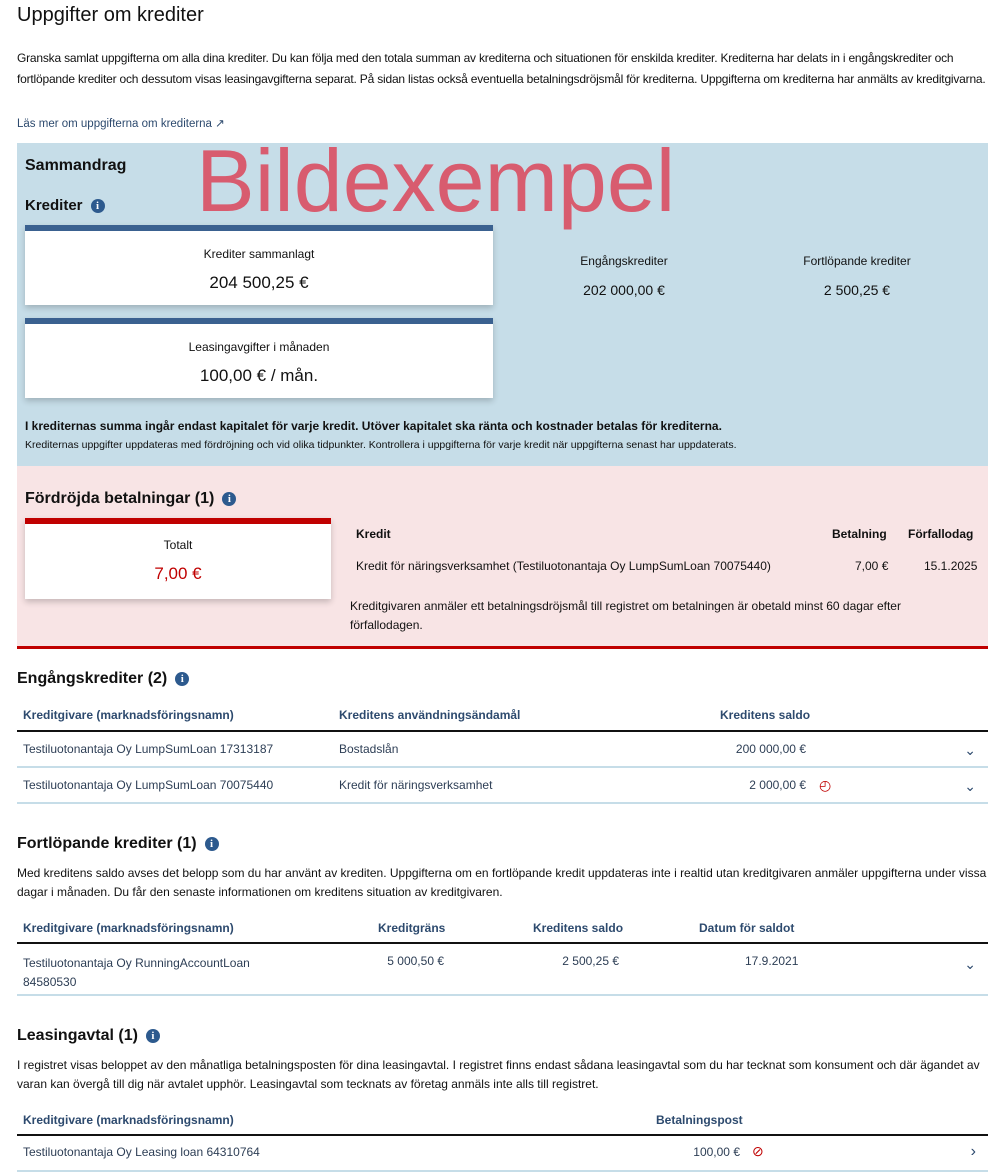 This screenshot has height=1172, width=990. I want to click on chevron-right-icon: ›, so click(973, 1151).